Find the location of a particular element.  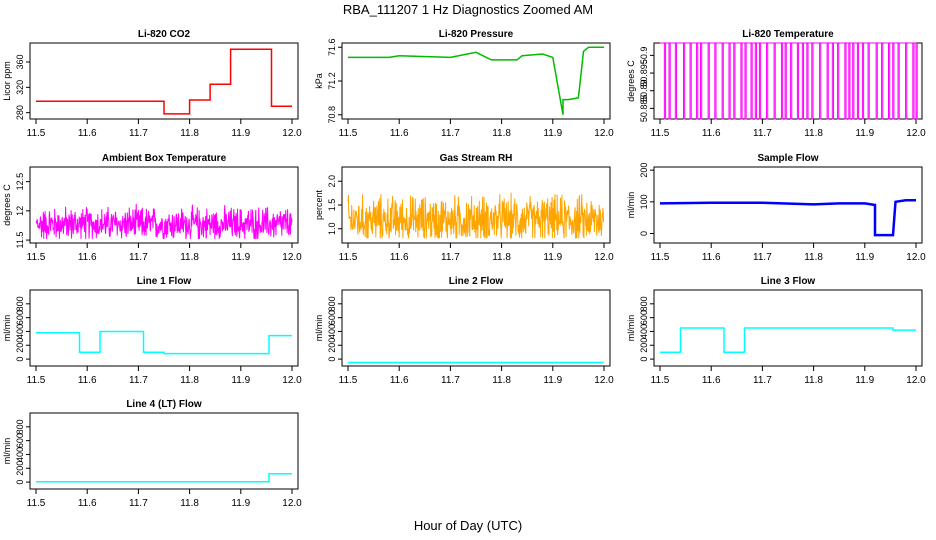

y-tick-label: 100 is located at coordinates (644, 201).